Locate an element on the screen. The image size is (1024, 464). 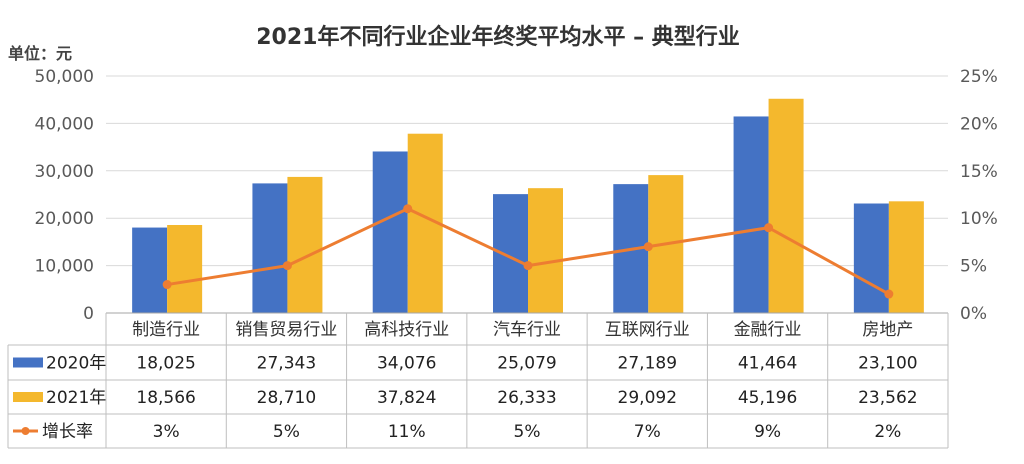
table-cell-value: 25,079 is located at coordinates (526, 364).